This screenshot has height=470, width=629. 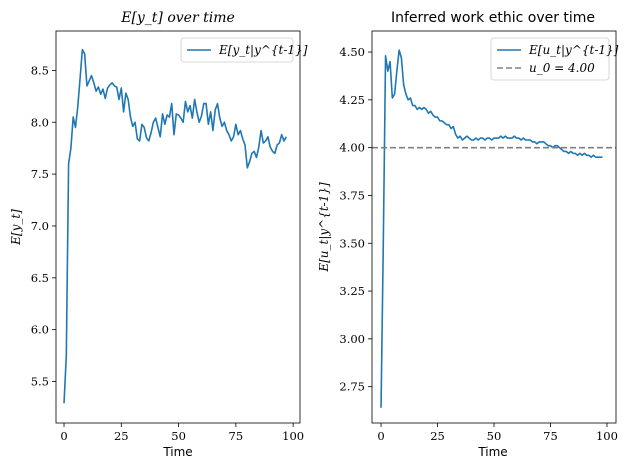 I want to click on y-tick-label: 7.5, so click(x=40, y=174).